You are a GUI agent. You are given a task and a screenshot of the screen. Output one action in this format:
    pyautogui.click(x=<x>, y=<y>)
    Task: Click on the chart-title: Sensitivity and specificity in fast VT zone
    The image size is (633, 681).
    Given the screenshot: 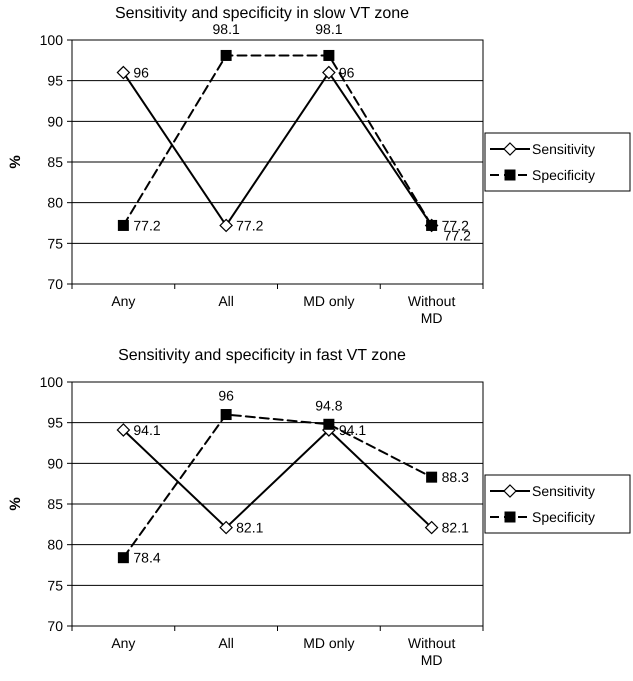 What is the action you would take?
    pyautogui.click(x=262, y=355)
    